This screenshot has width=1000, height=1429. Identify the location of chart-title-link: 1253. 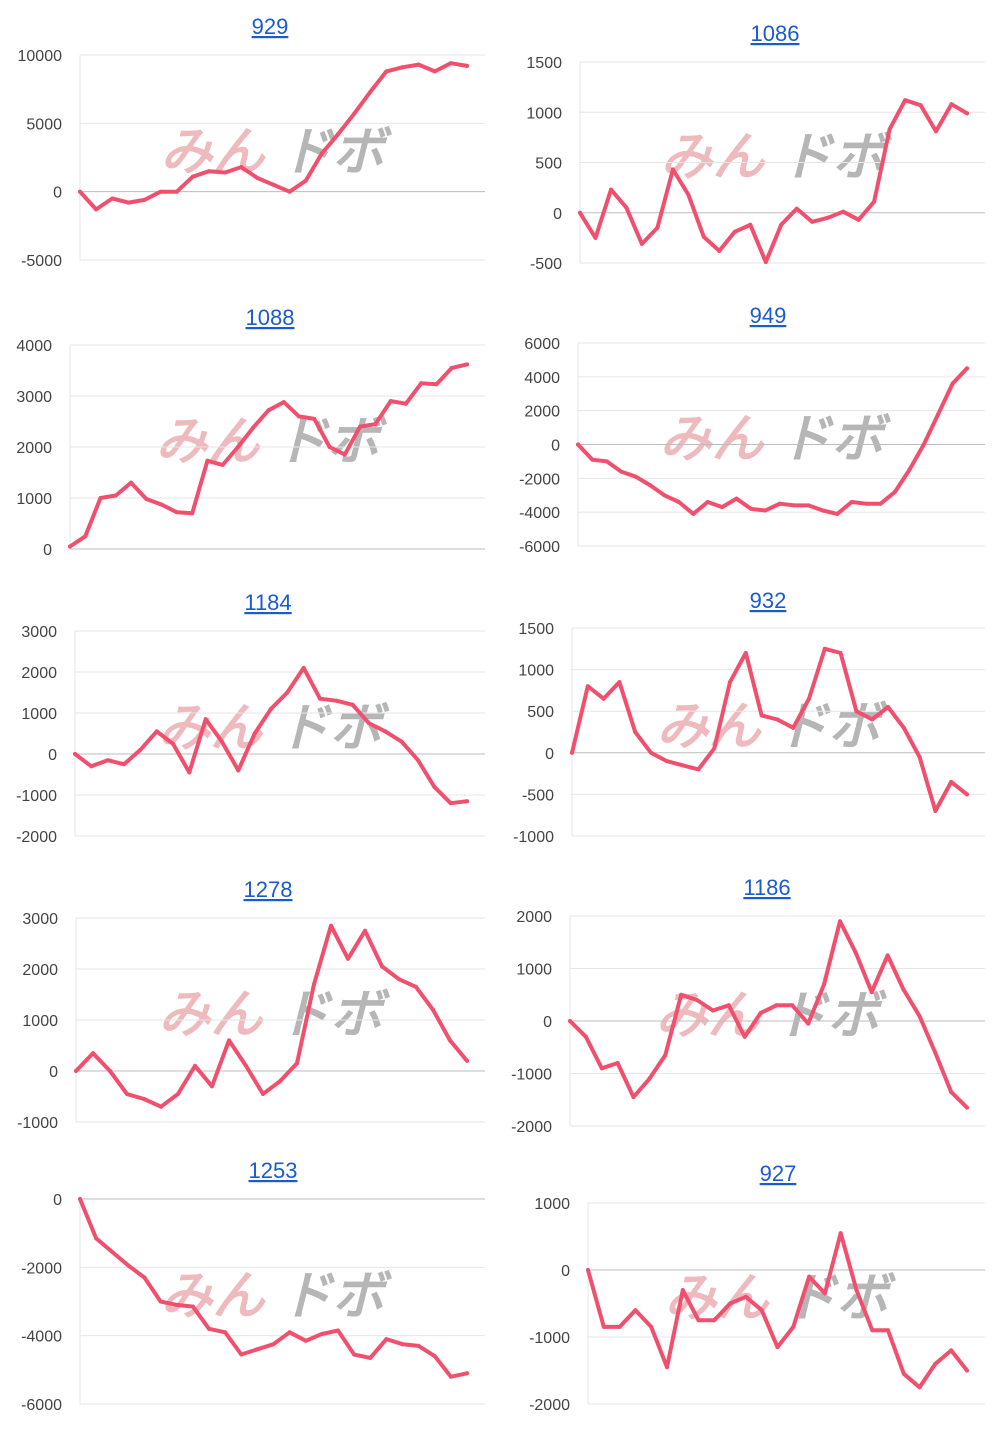
(273, 1170).